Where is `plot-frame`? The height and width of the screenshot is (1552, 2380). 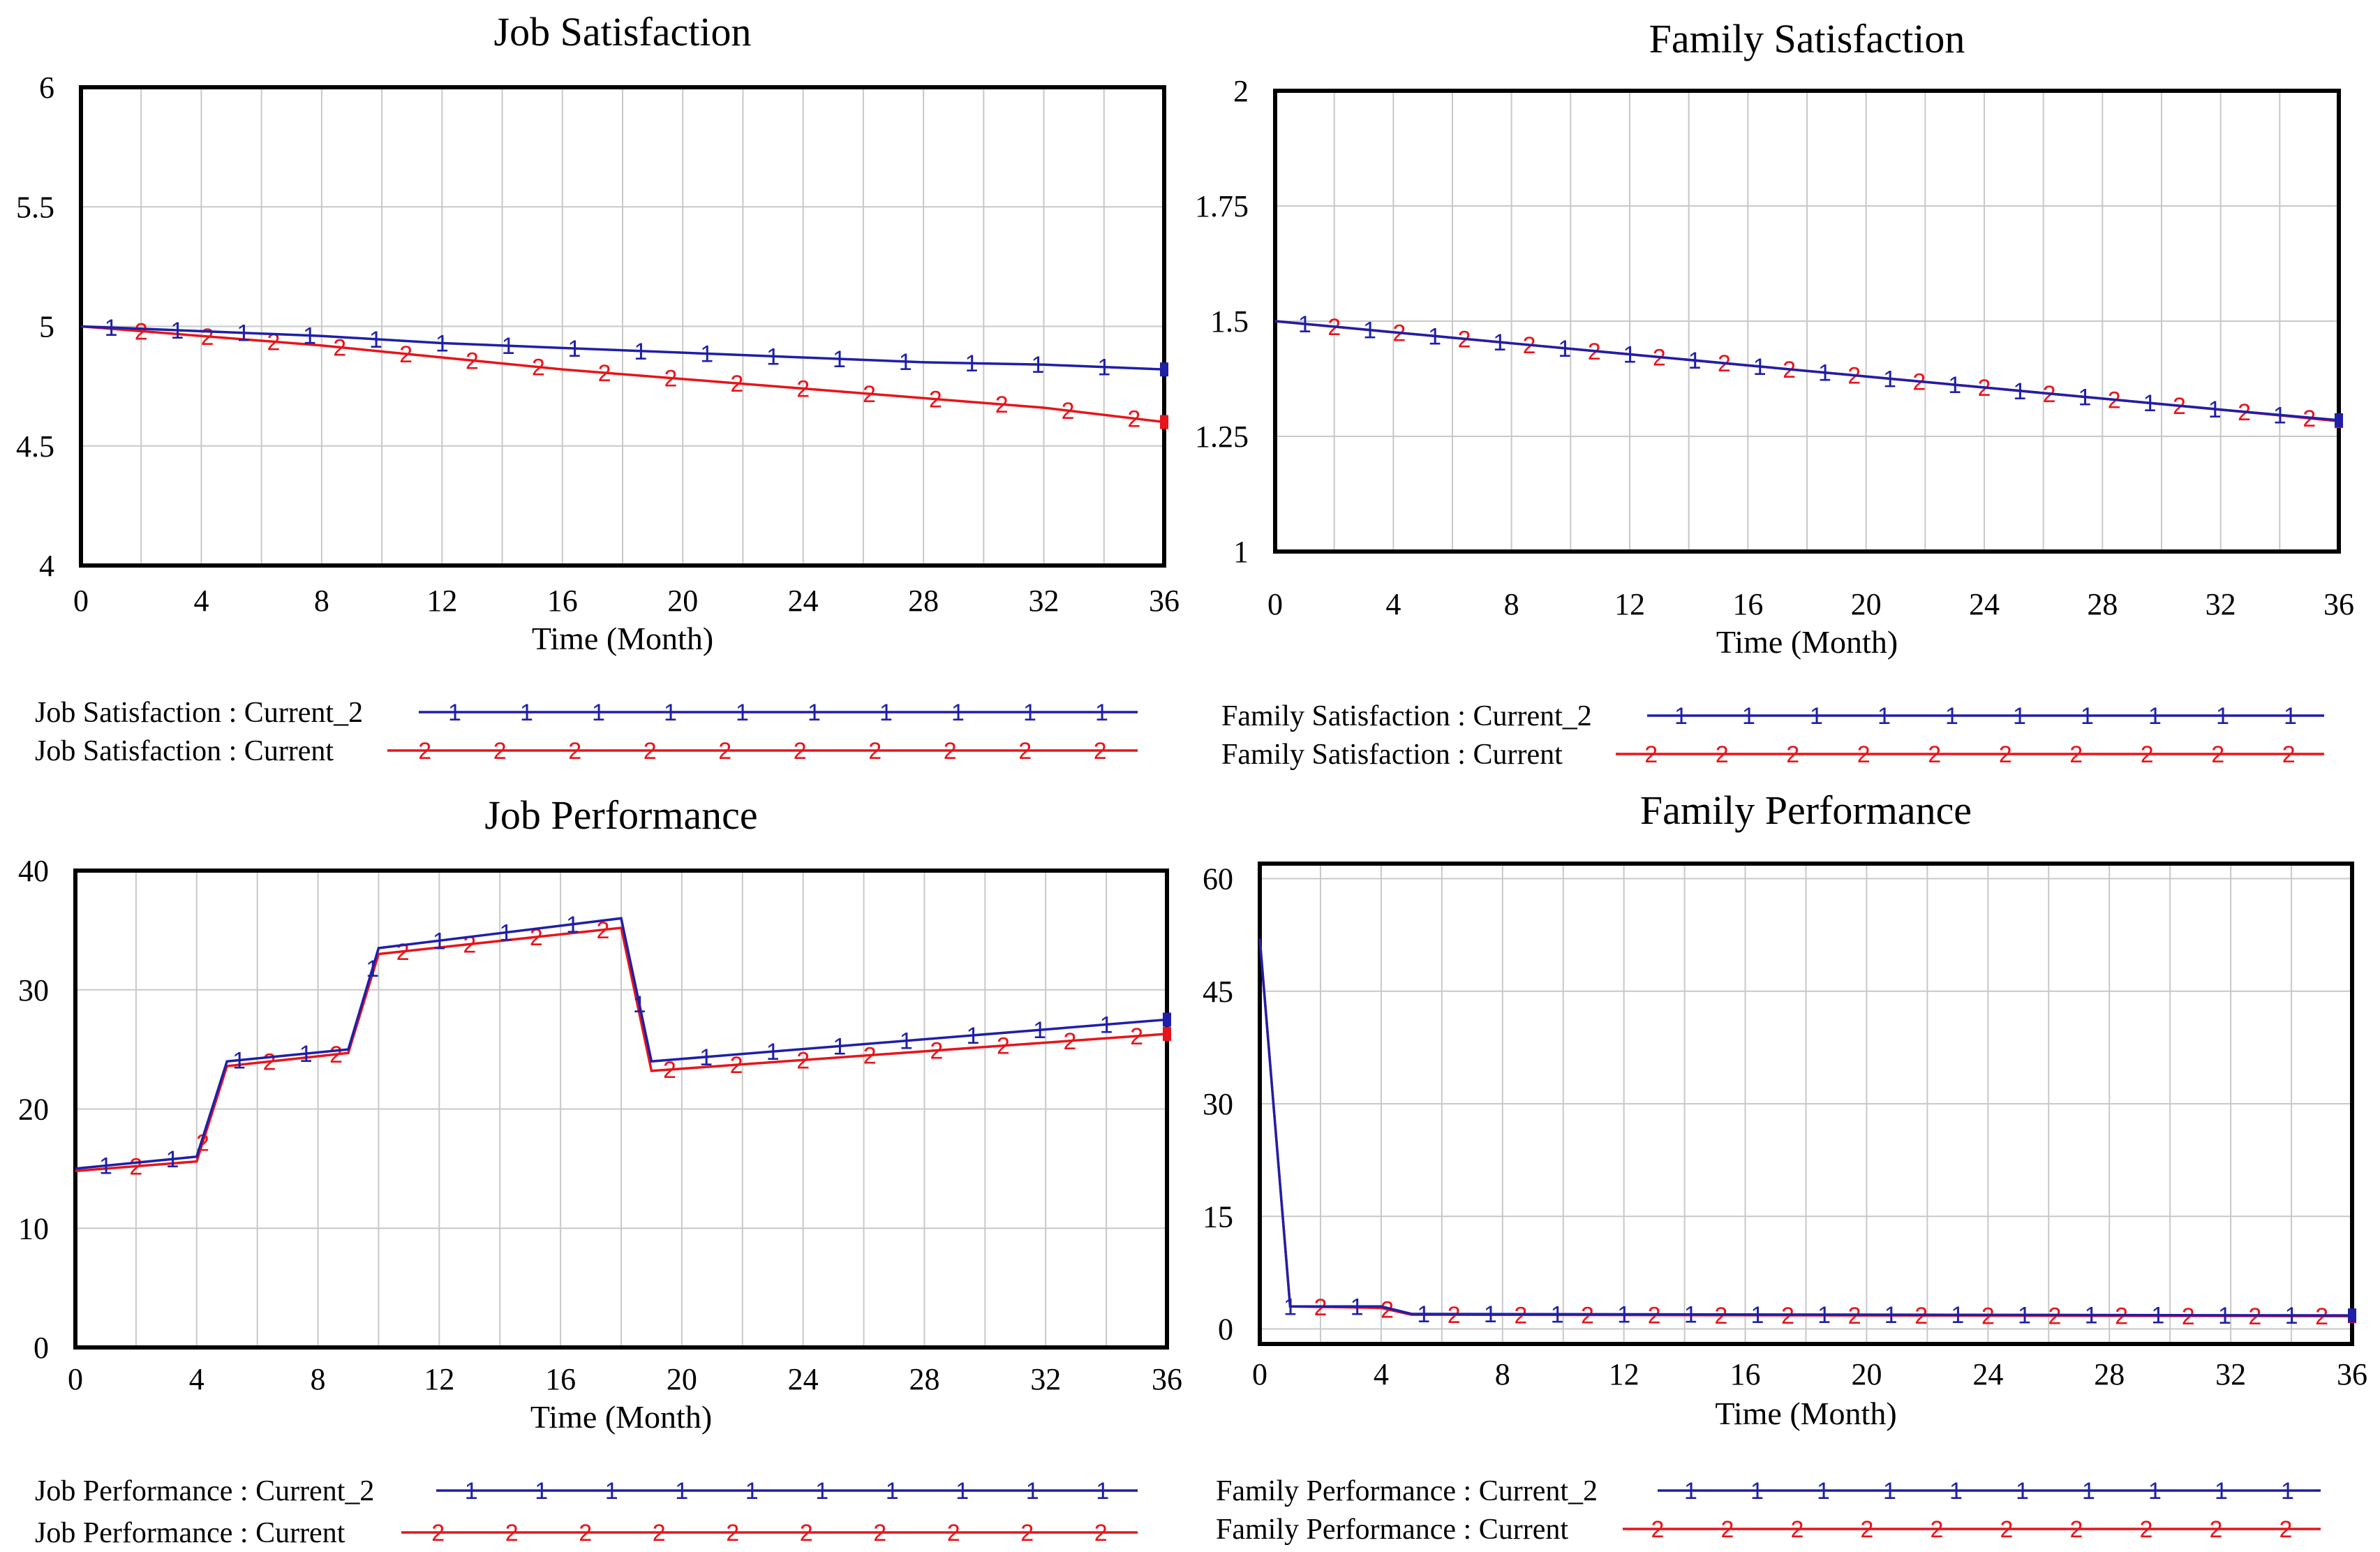 plot-frame is located at coordinates (1806, 1104).